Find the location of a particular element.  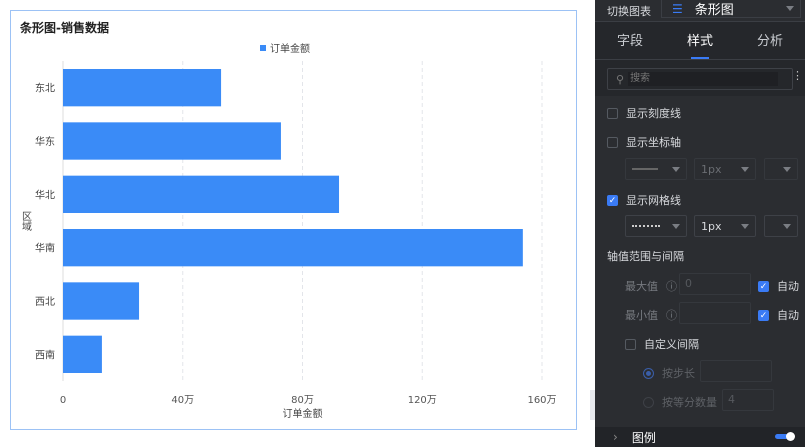

y-axis-title: 区域 is located at coordinates (26, 221).